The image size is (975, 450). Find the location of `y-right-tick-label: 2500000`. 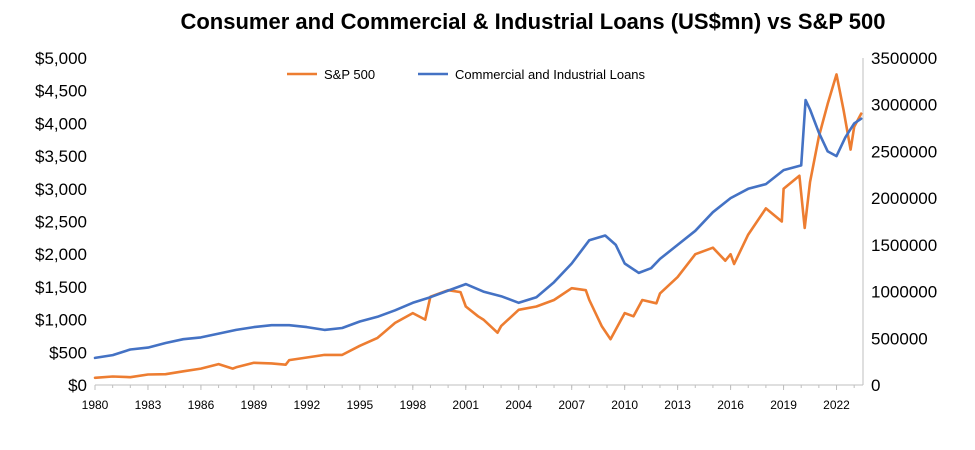

y-right-tick-label: 2500000 is located at coordinates (904, 151).